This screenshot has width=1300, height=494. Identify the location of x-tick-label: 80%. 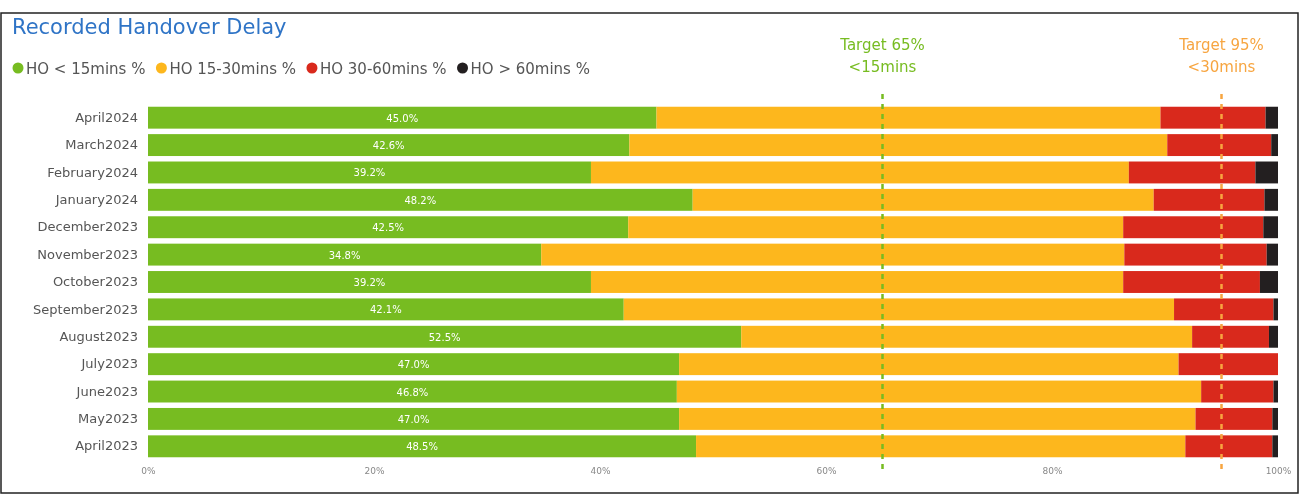
(1052, 471).